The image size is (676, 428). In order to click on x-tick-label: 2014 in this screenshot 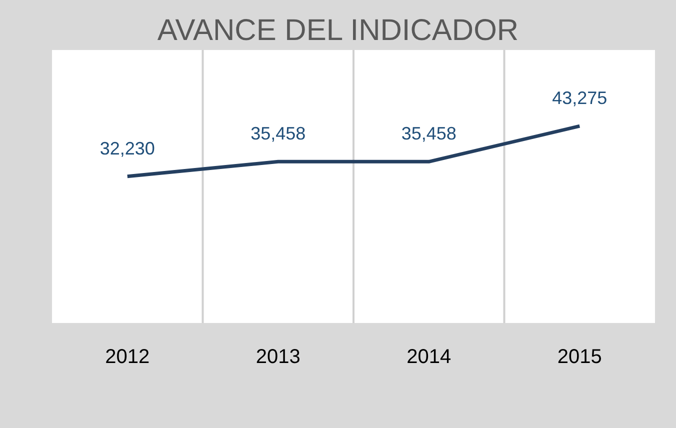, I will do `click(429, 357)`.